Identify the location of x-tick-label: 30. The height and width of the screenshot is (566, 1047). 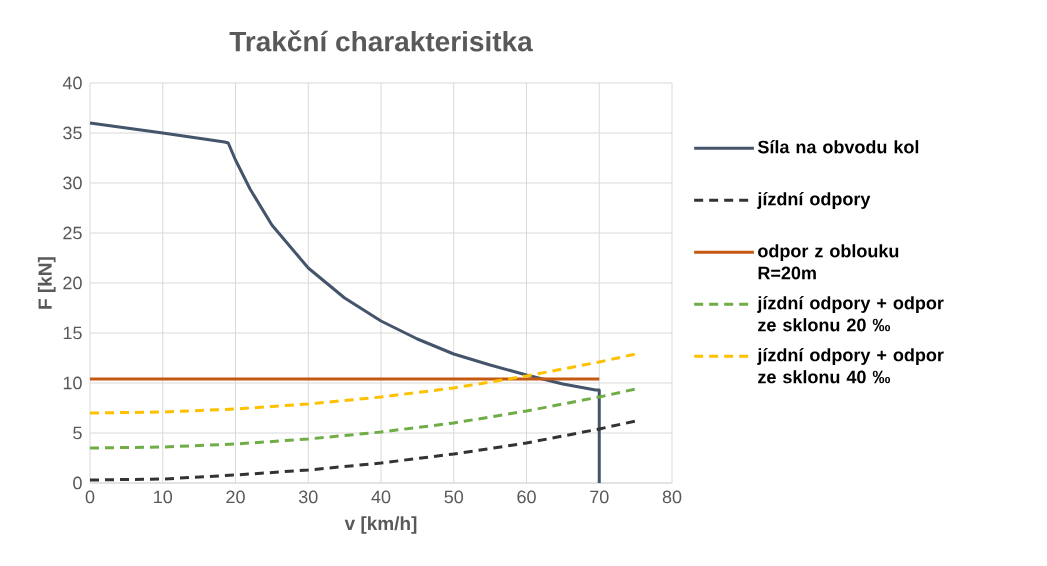
(308, 497).